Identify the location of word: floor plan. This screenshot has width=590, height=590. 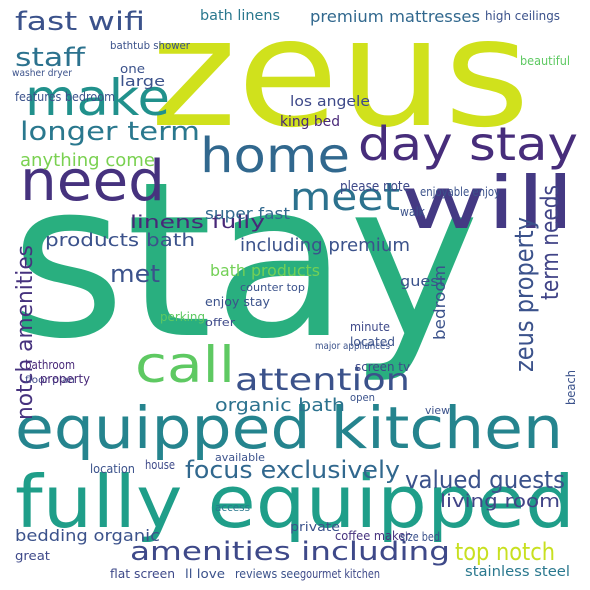
(50, 380).